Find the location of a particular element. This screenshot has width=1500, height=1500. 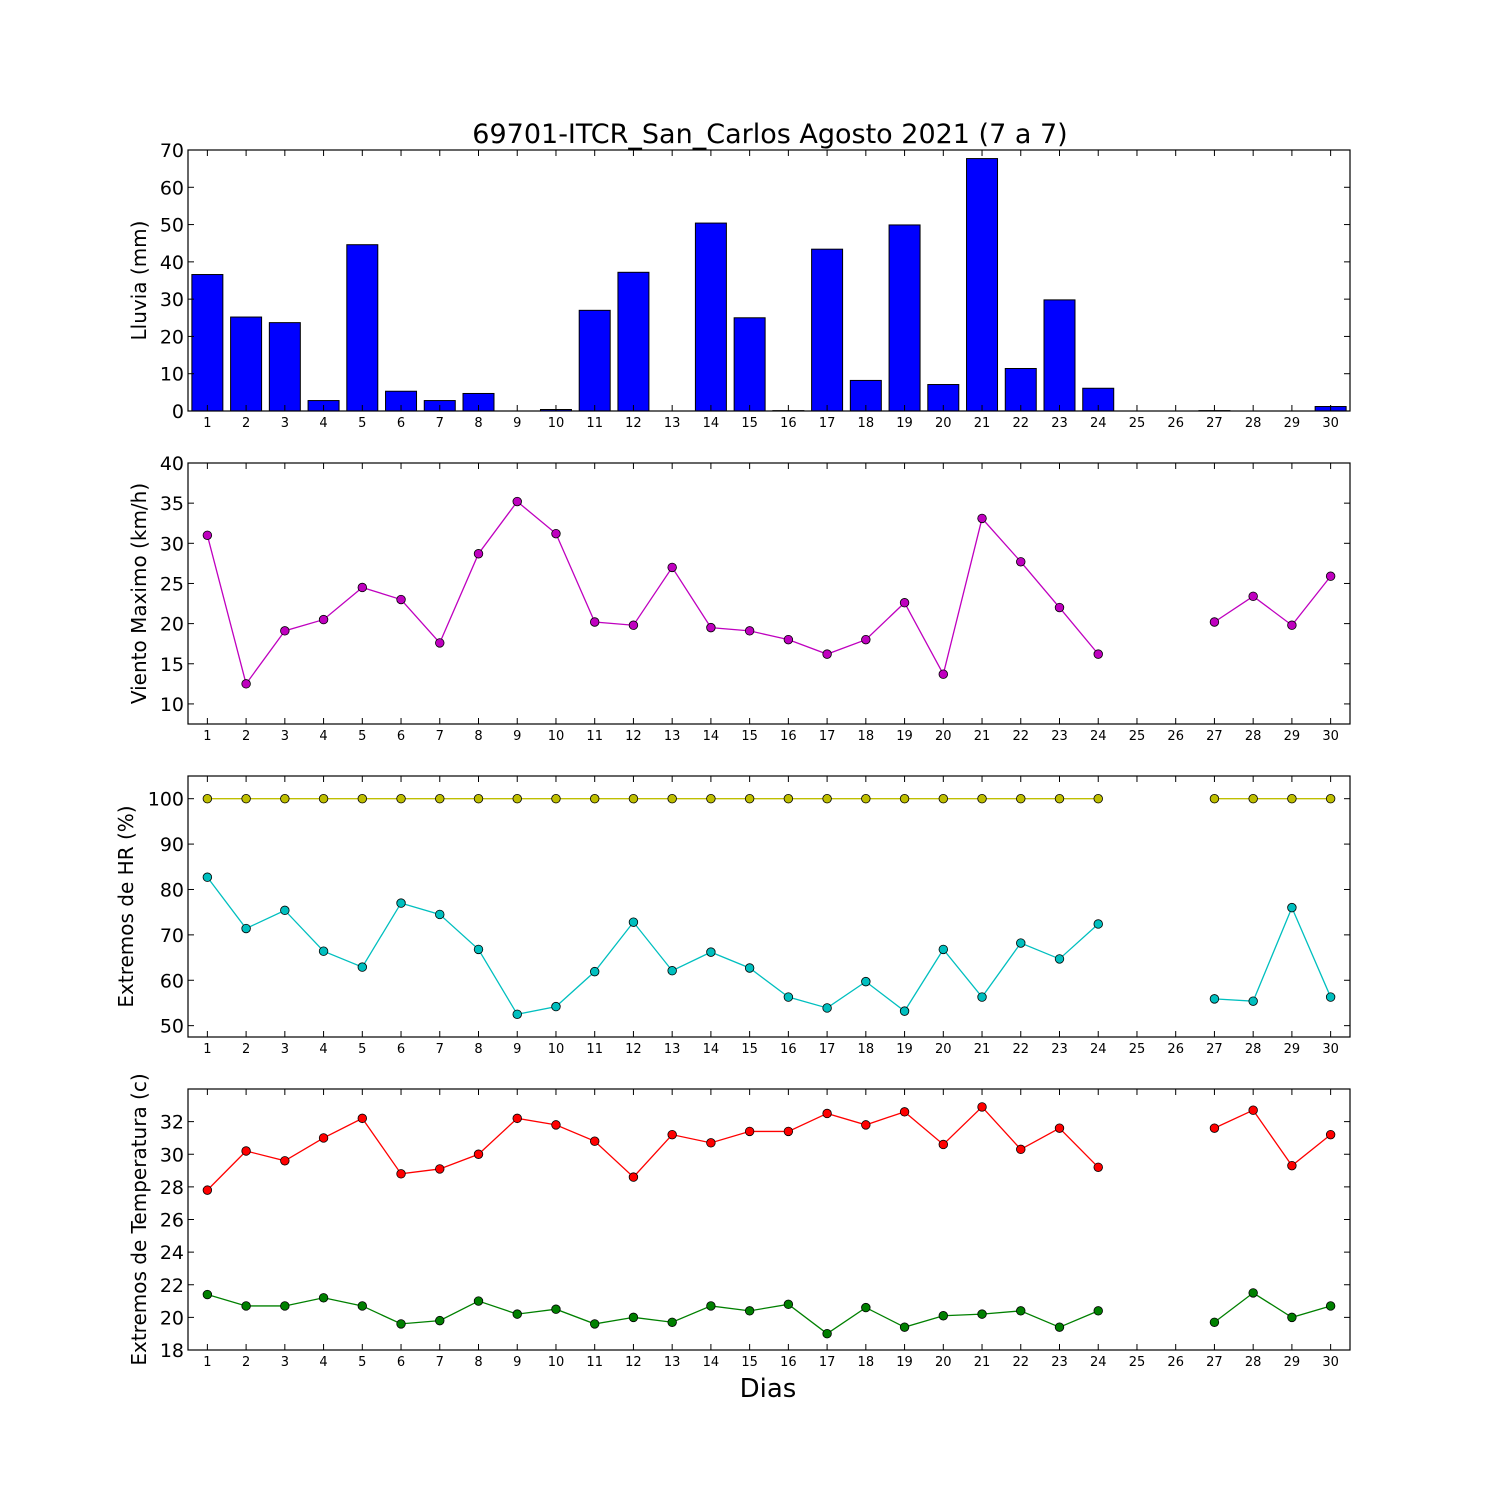

x-tick-label: 10 is located at coordinates (556, 423).